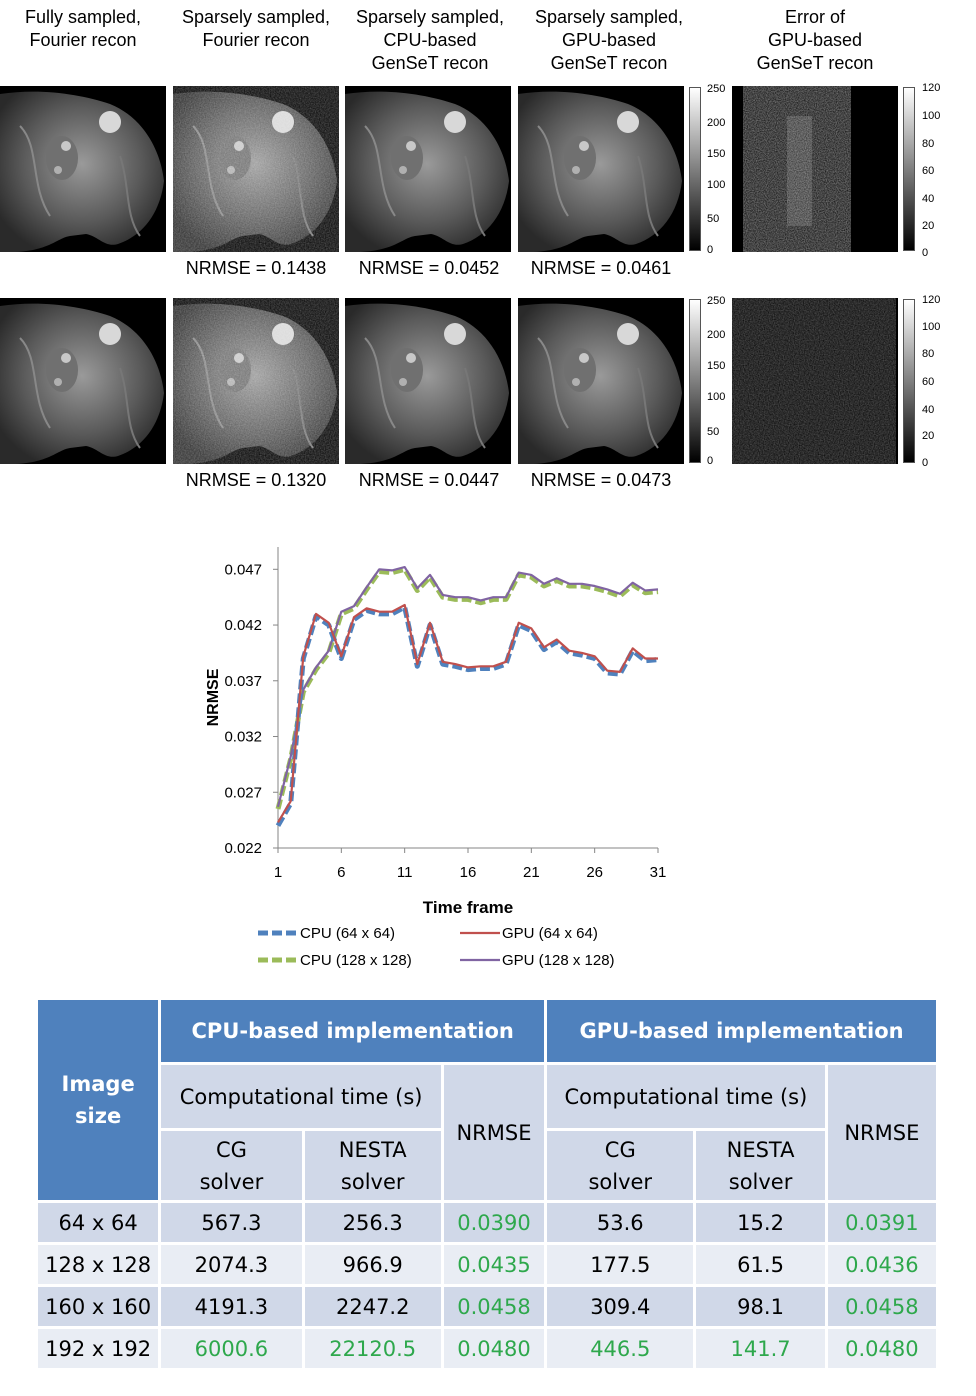 The image size is (976, 1396). Describe the element at coordinates (243, 569) in the screenshot. I see `y-tick-label: 0.047` at that location.